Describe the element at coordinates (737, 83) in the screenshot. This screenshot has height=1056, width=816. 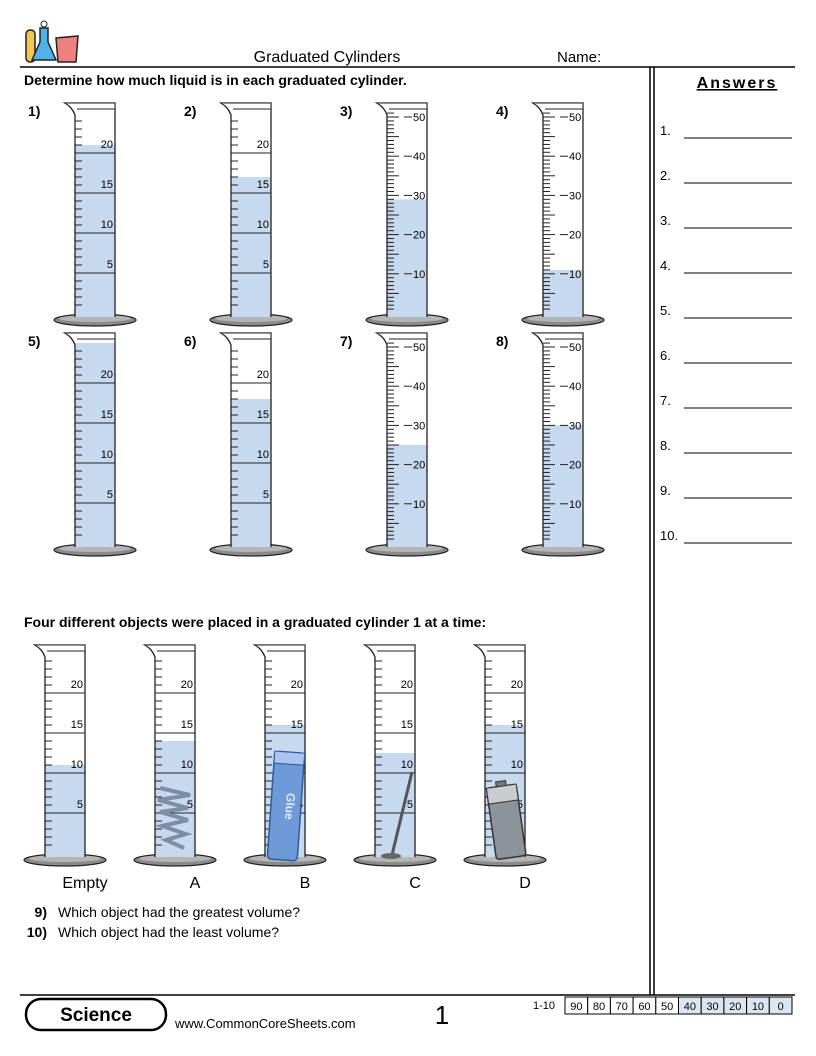
I see `answers-title: Answers` at that location.